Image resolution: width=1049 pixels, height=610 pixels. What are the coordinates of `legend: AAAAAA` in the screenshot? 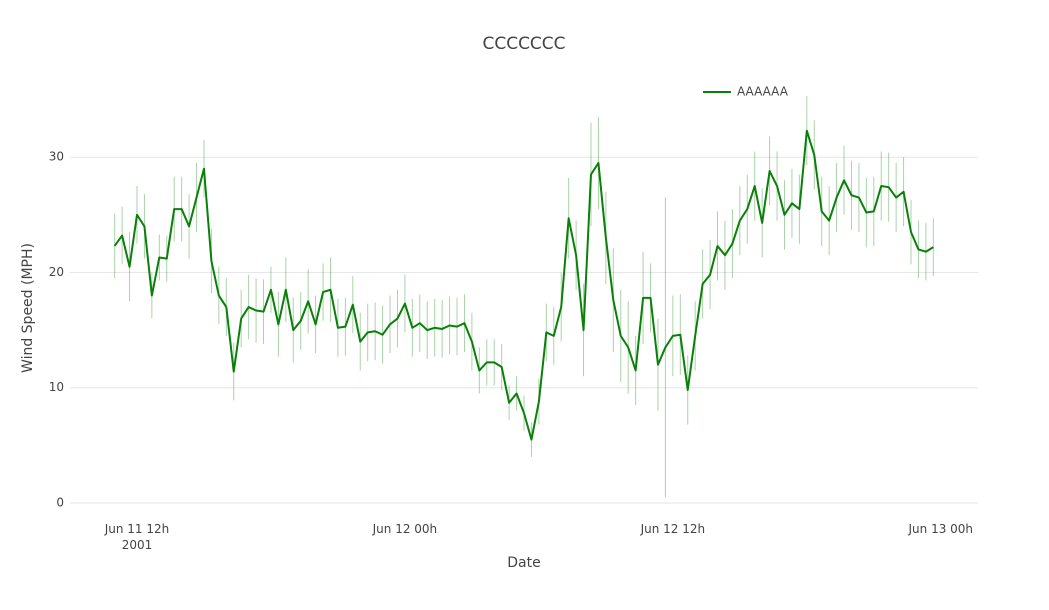 It's located at (746, 92).